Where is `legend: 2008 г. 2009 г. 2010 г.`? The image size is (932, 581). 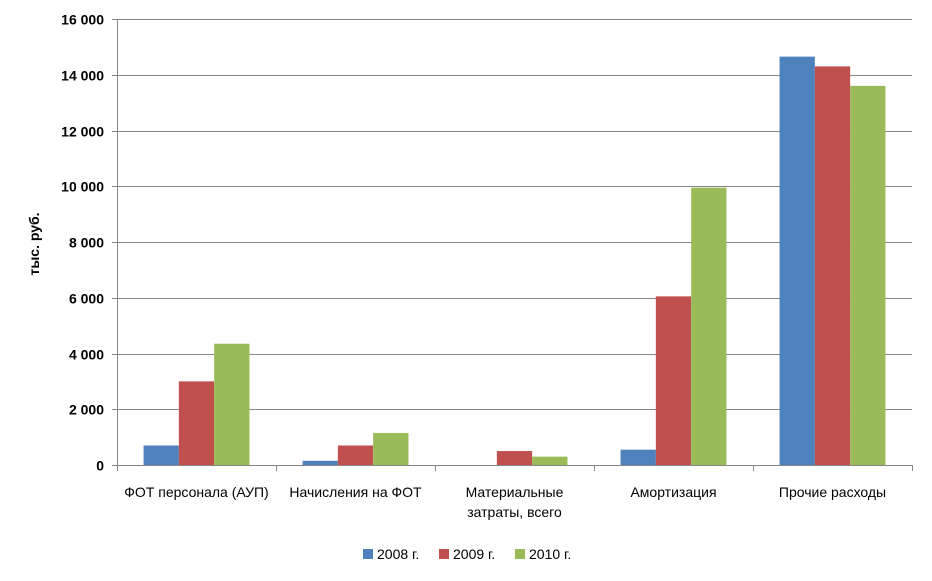 legend: 2008 г. 2009 г. 2010 г. is located at coordinates (467, 554).